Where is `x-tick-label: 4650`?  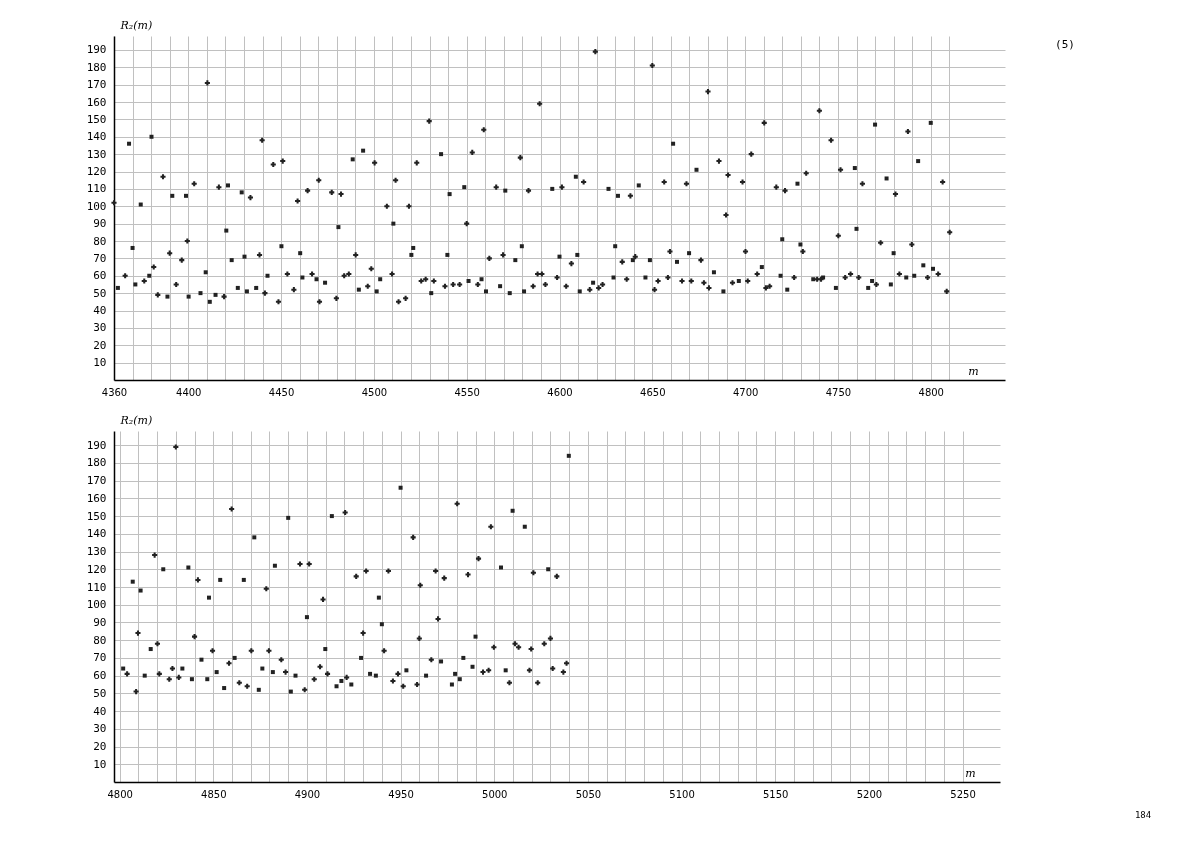 x-tick-label: 4650 is located at coordinates (653, 392).